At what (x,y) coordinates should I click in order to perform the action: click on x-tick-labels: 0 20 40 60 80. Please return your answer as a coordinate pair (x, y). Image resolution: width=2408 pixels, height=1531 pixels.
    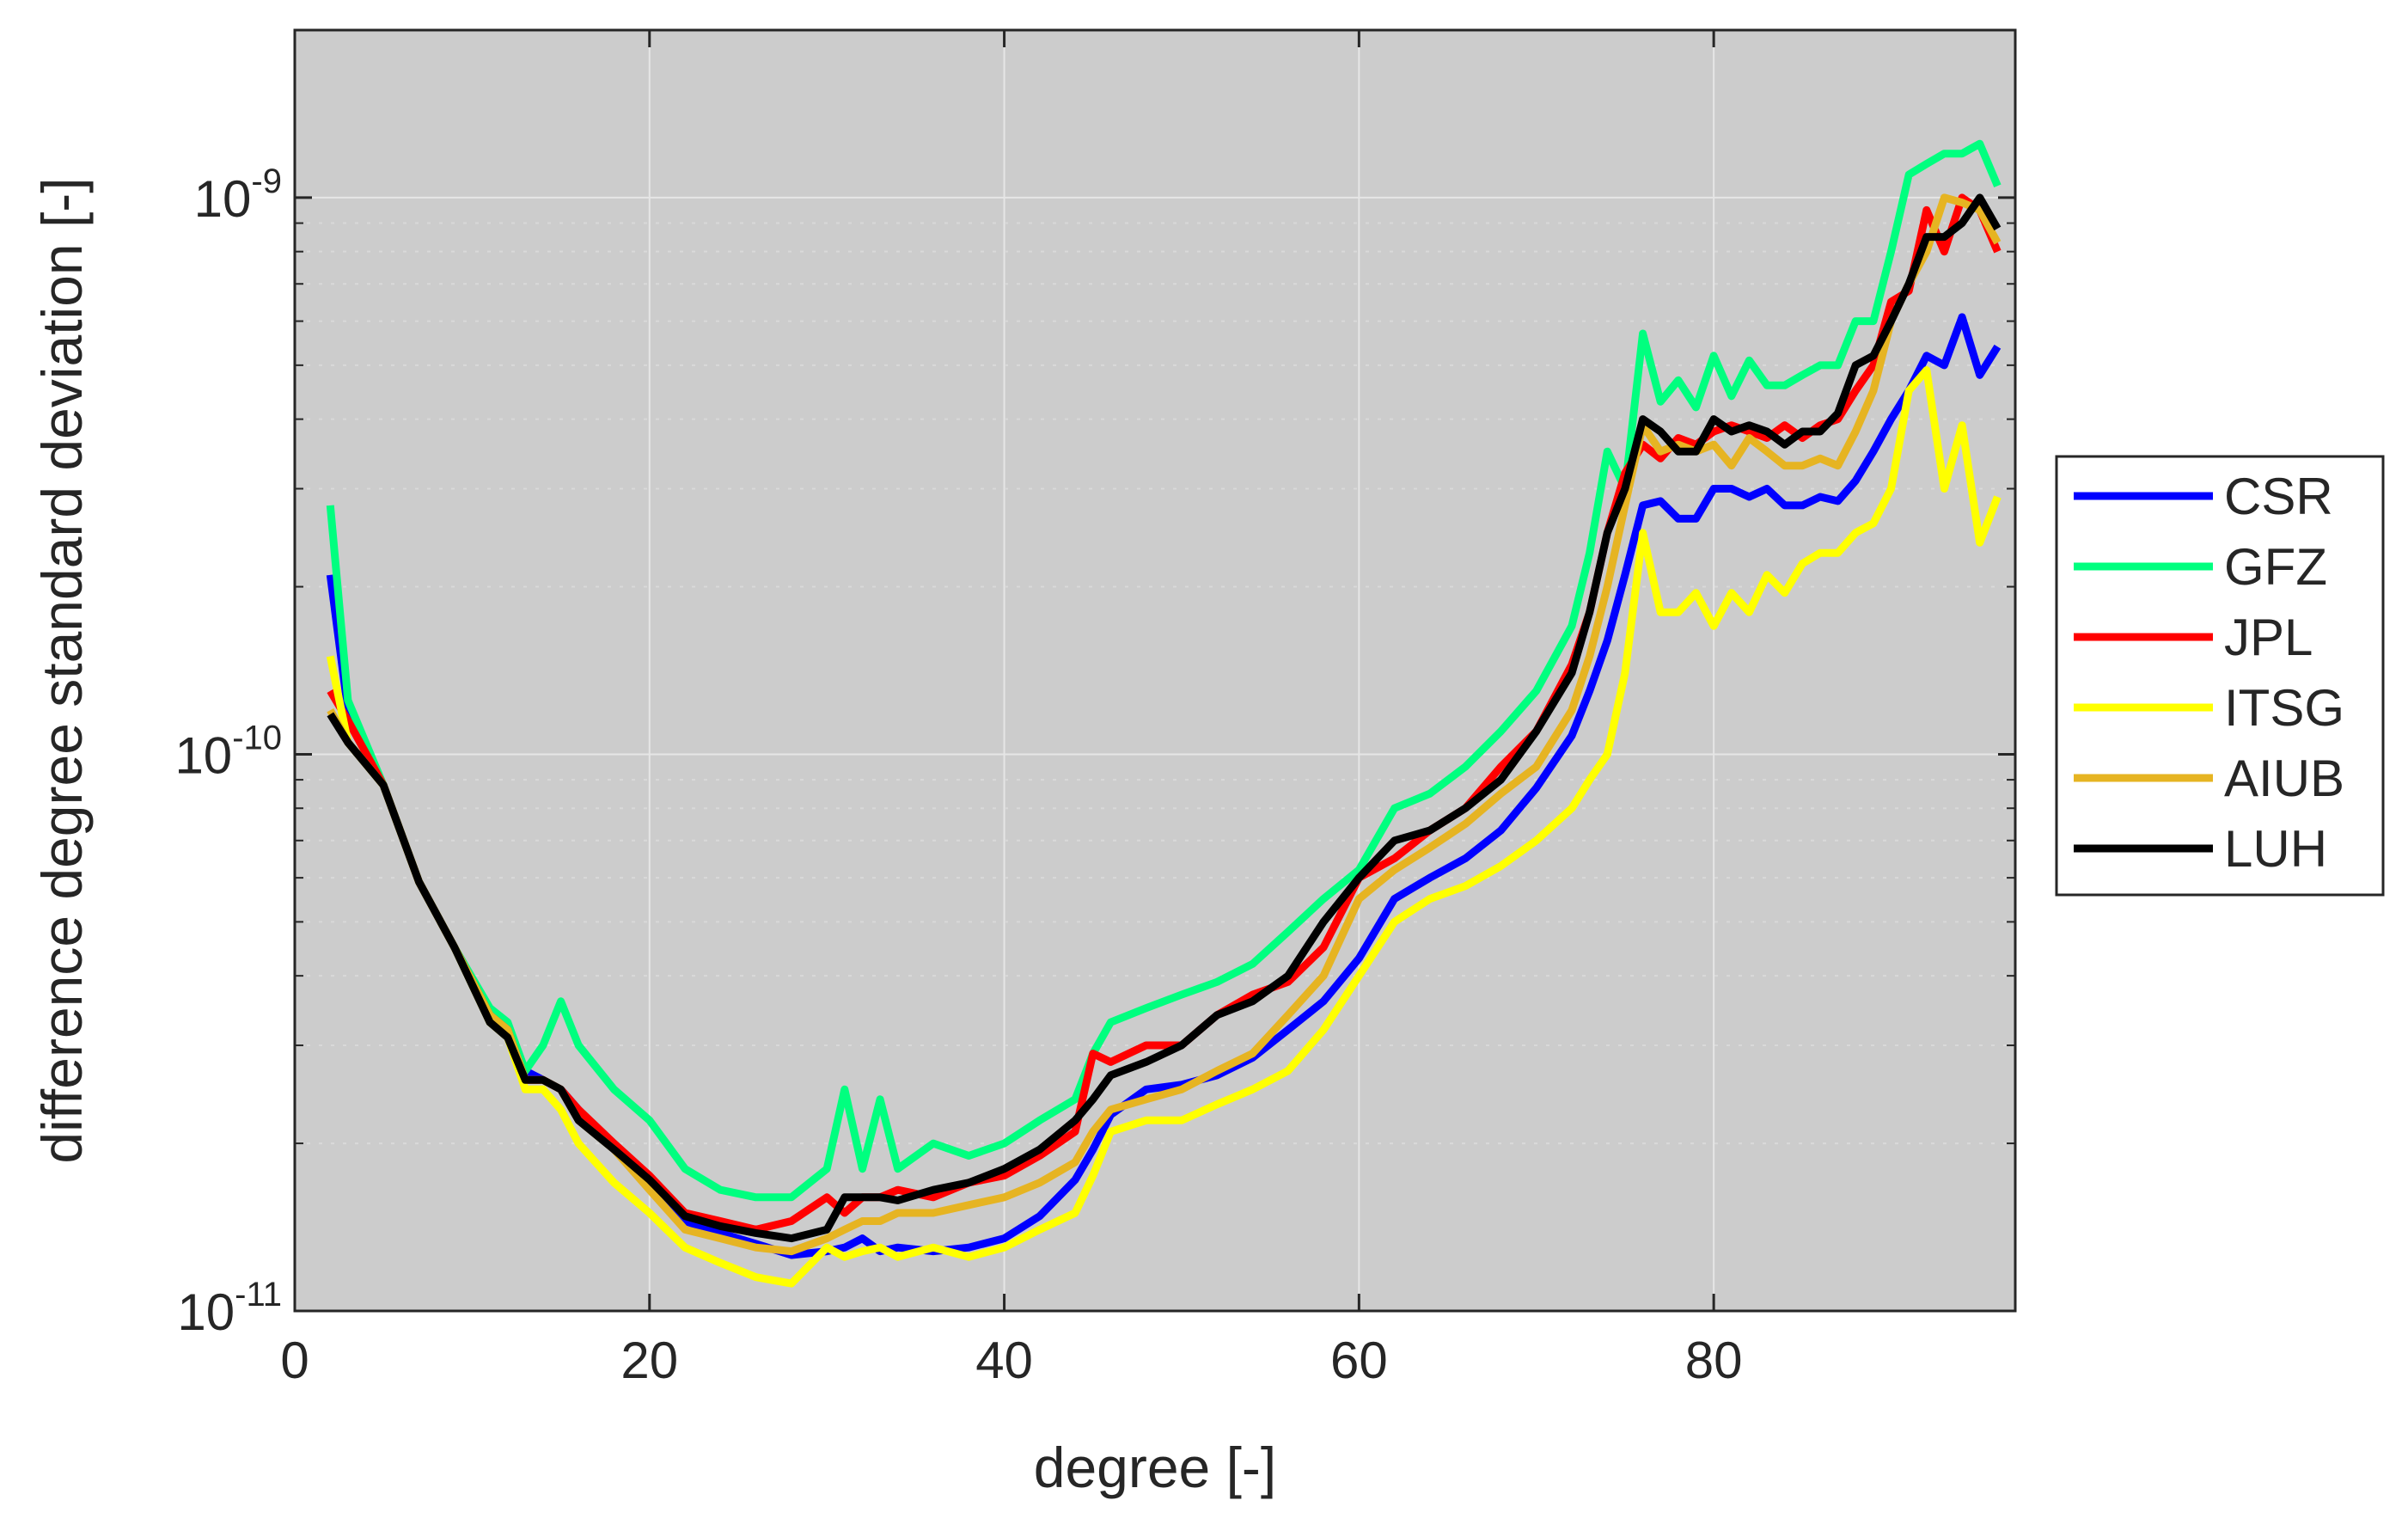
    Looking at the image, I should click on (1011, 1360).